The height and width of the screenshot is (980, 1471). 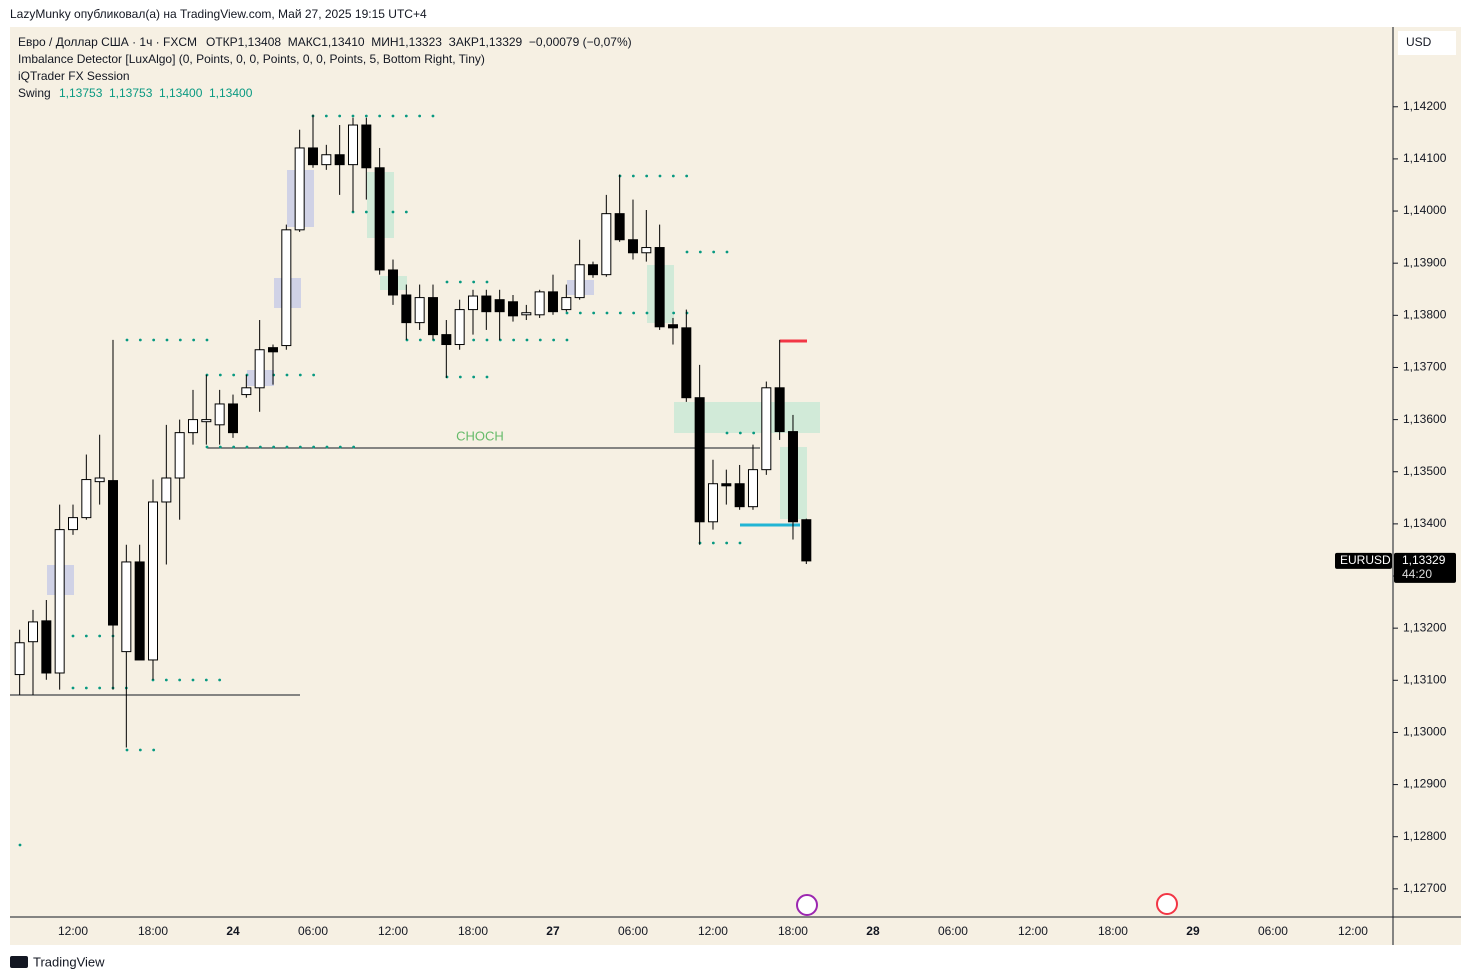 I want to click on y-tick-label: 1,13400, so click(x=1425, y=523).